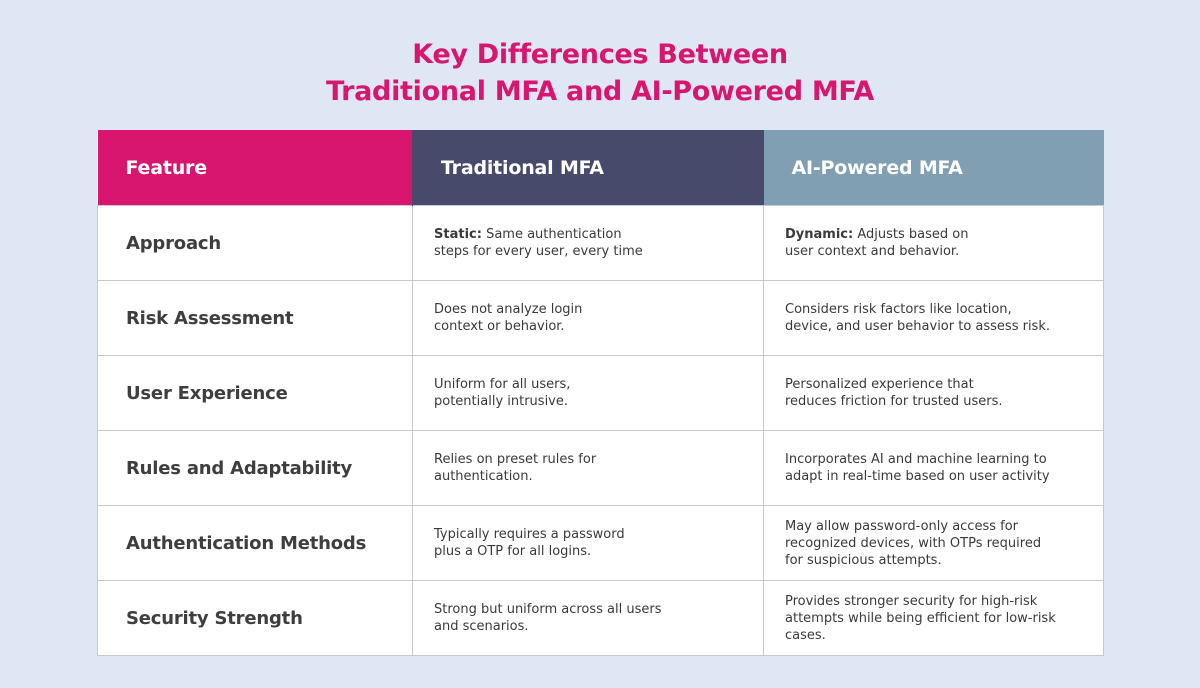 The height and width of the screenshot is (688, 1200). I want to click on cell-text-line: reduces friction for trusted users., so click(894, 401).